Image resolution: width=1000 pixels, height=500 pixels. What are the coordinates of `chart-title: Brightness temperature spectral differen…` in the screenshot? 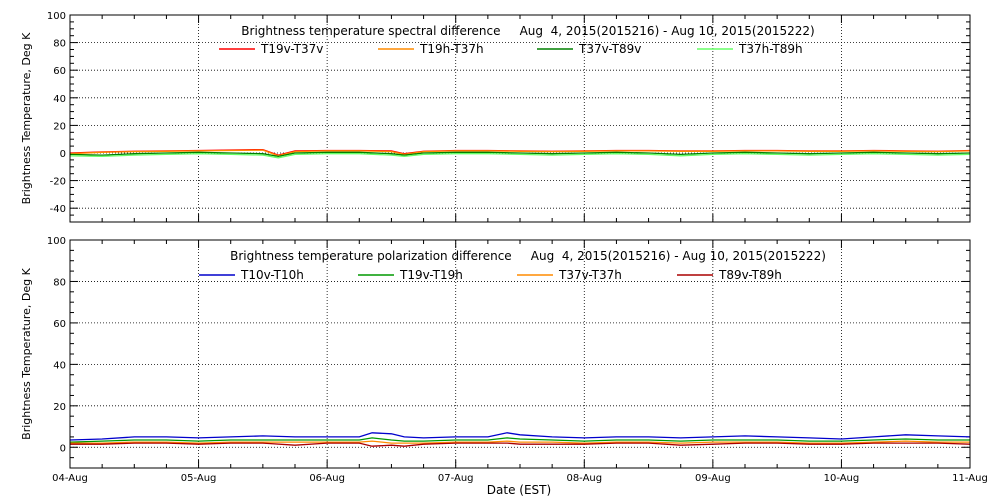 It's located at (527, 31).